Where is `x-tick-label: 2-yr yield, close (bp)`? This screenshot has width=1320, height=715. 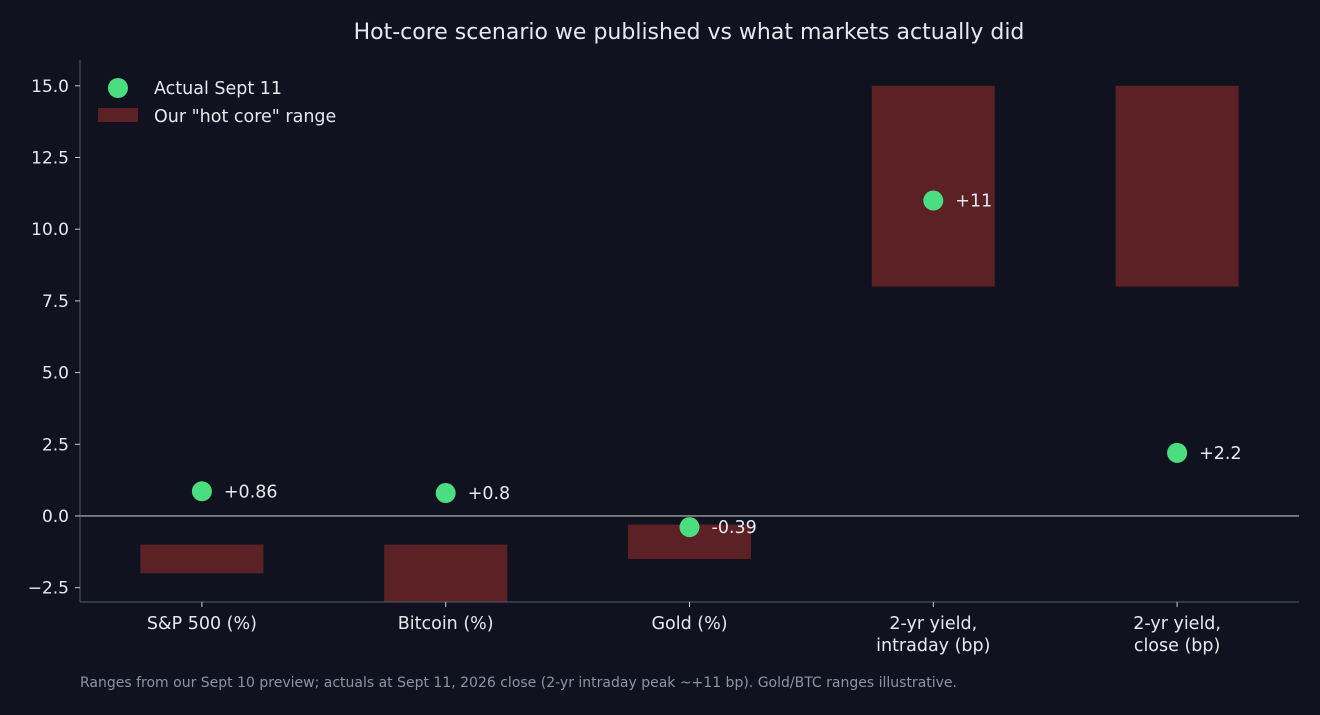 x-tick-label: 2-yr yield, close (bp) is located at coordinates (1177, 635).